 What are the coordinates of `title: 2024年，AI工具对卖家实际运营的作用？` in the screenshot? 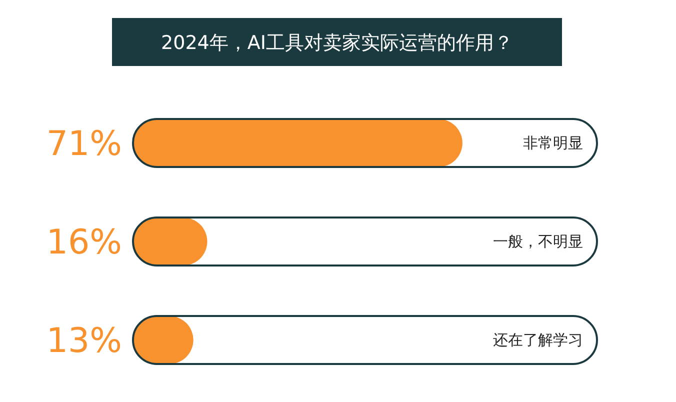 It's located at (337, 42).